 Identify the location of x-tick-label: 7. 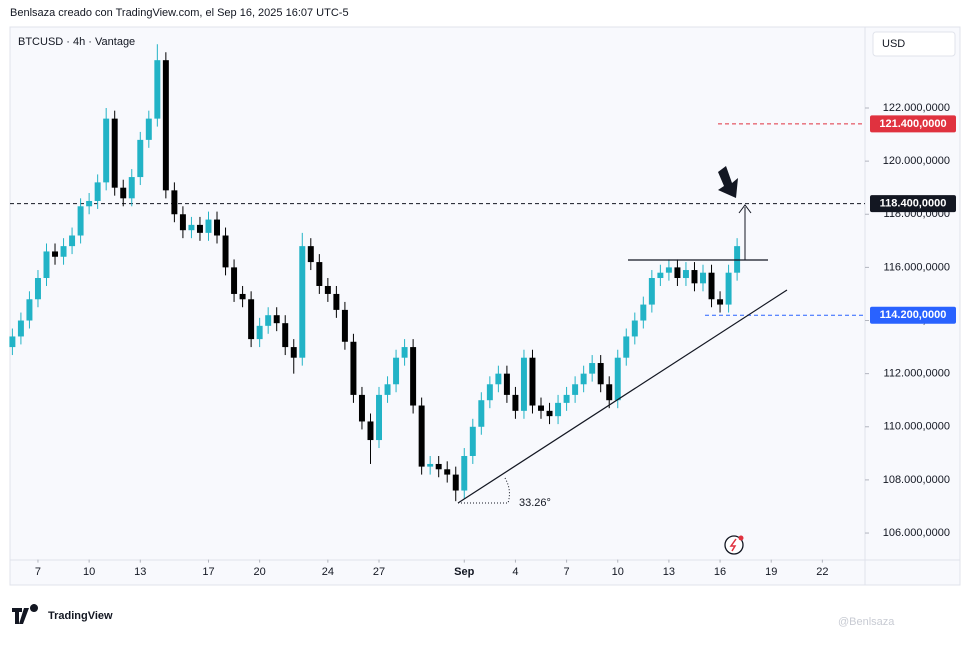
(38, 572).